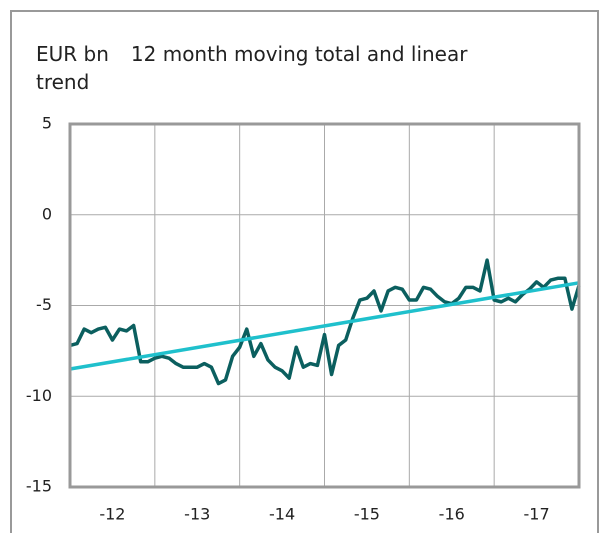  What do you see at coordinates (47, 123) in the screenshot?
I see `y-tick-label: 5` at bounding box center [47, 123].